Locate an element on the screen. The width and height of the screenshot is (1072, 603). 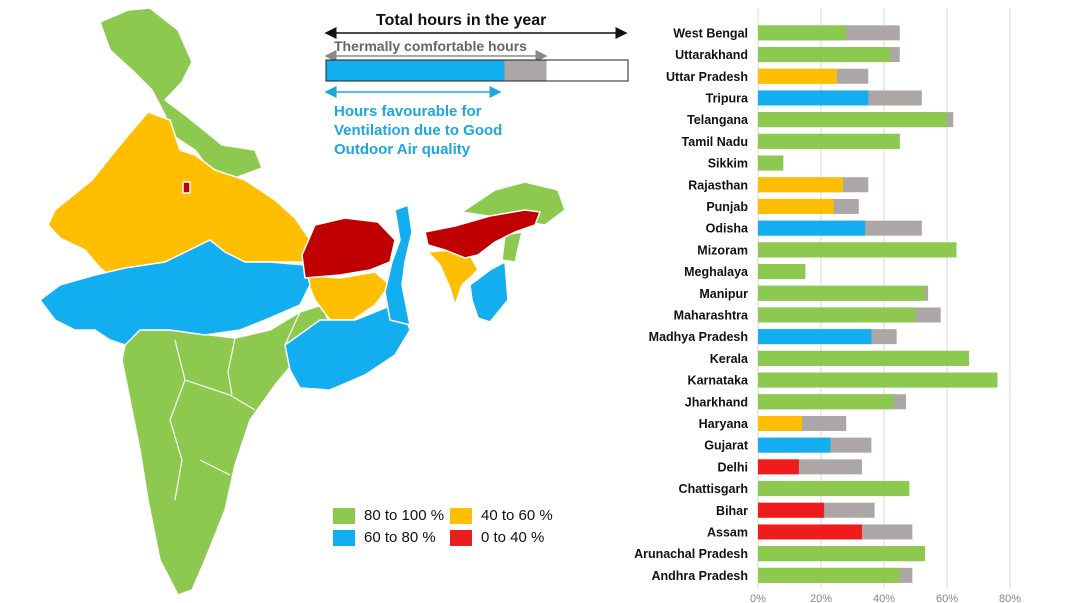
category-label: Jharkhand is located at coordinates (716, 402).